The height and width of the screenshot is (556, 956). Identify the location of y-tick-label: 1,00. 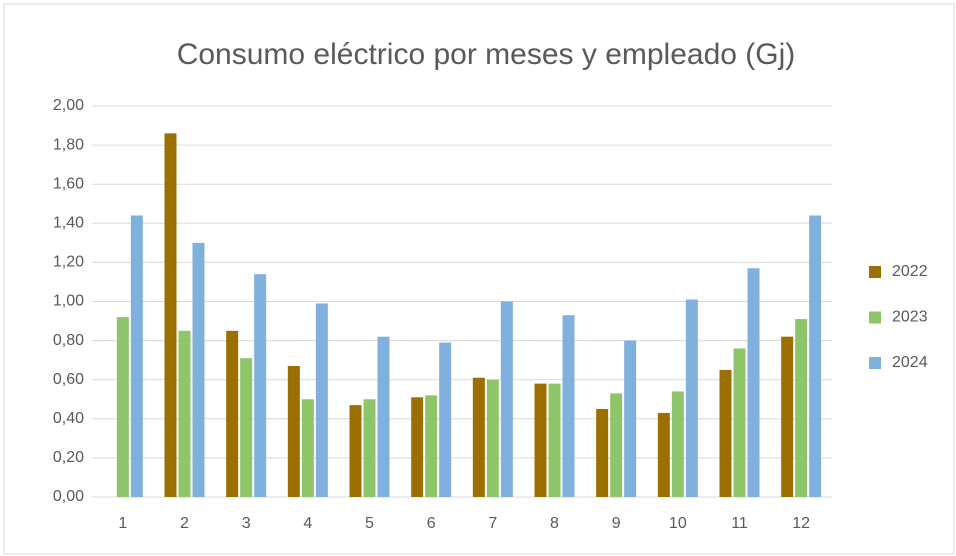
(68, 301).